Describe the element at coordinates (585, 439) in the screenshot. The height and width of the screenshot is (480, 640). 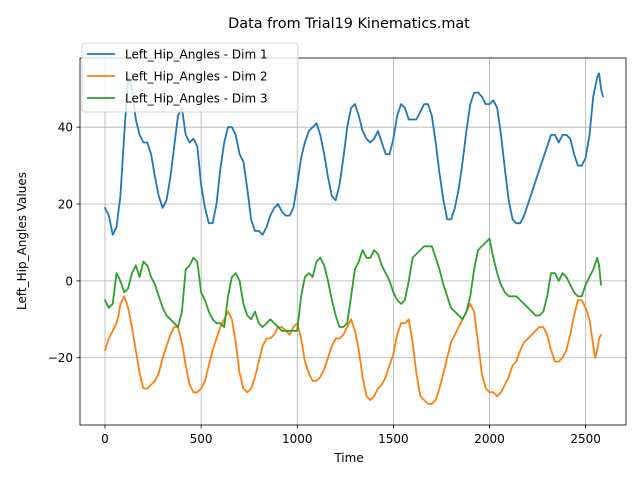
I see `x-tick-label: 2500` at that location.